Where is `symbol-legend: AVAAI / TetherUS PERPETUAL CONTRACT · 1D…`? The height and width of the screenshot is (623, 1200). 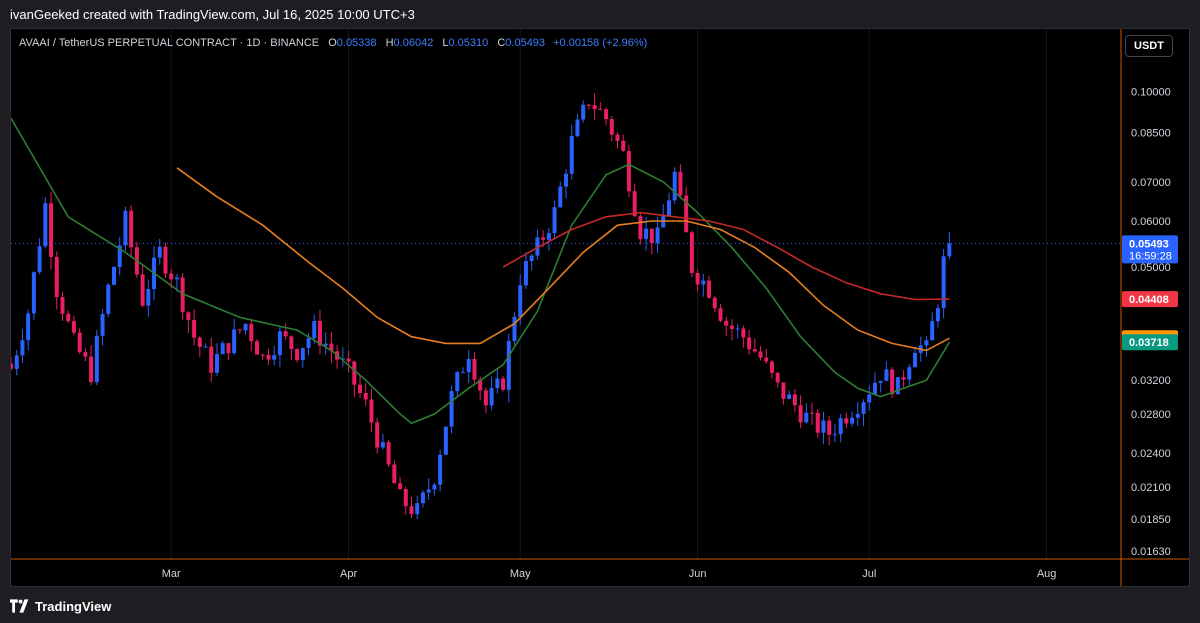 symbol-legend: AVAAI / TetherUS PERPETUAL CONTRACT · 1D… is located at coordinates (333, 43).